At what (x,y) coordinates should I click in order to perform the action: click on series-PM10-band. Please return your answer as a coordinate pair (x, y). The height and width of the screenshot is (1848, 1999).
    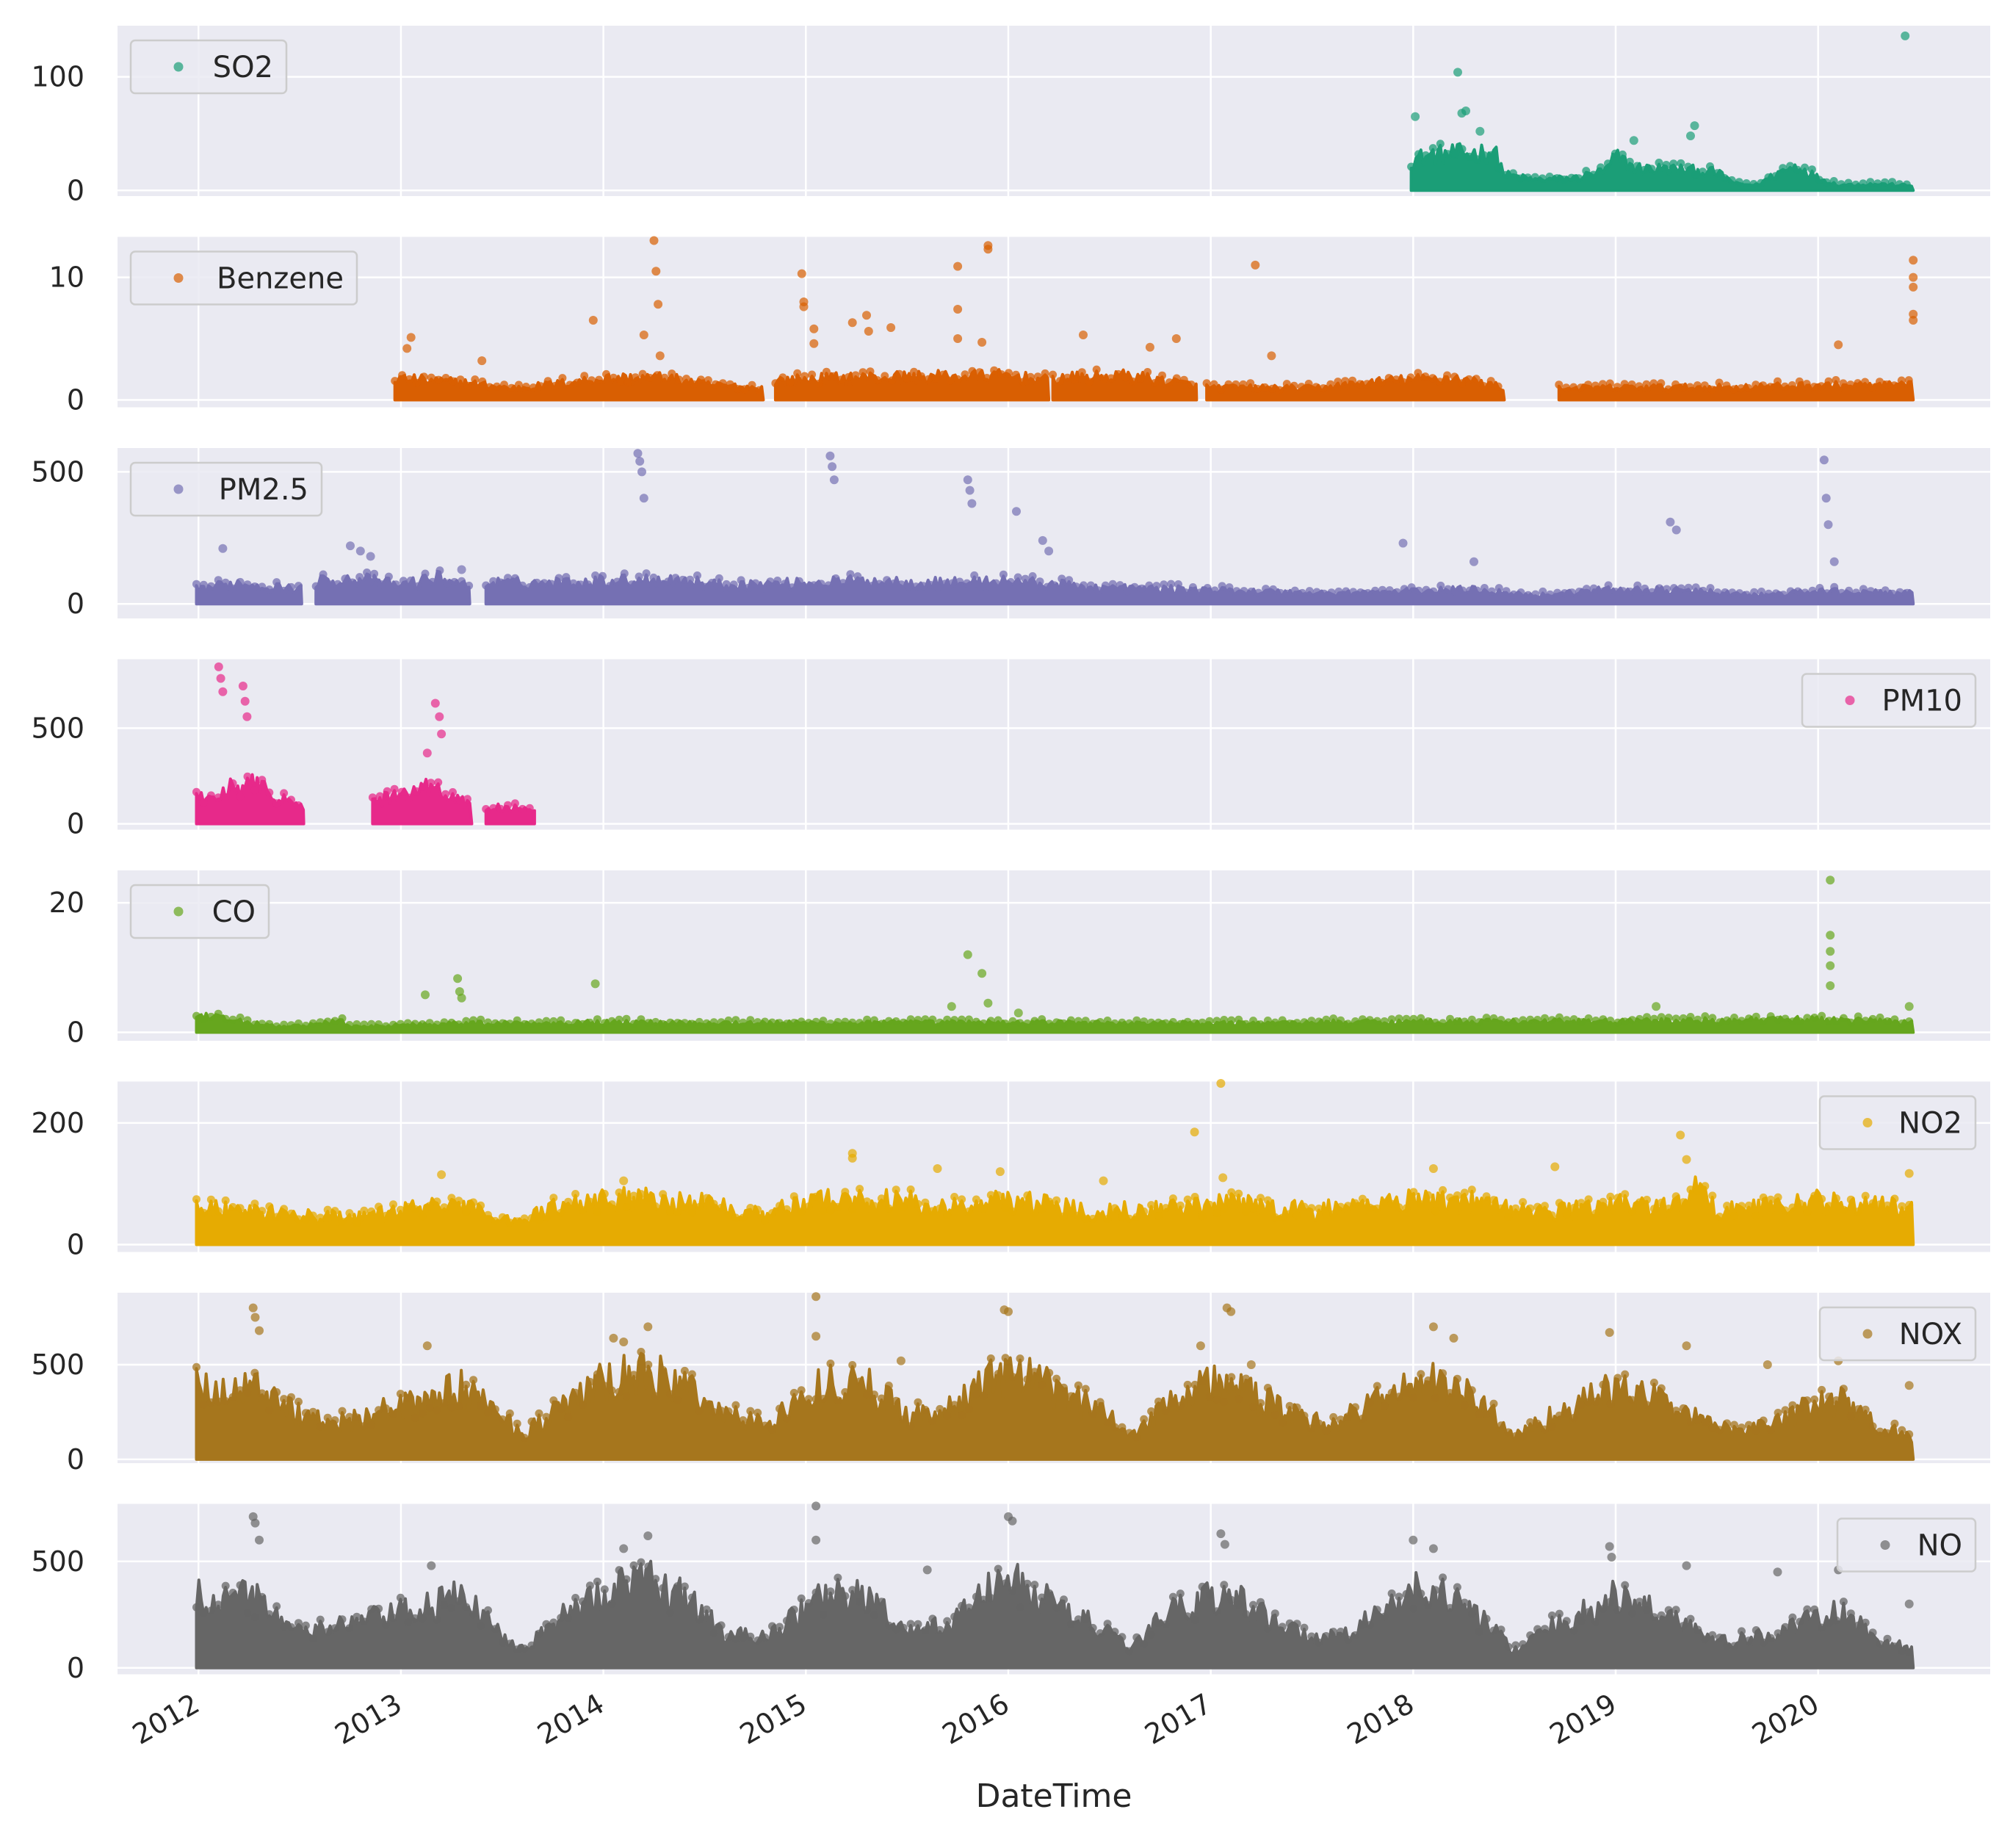
    Looking at the image, I should click on (364, 799).